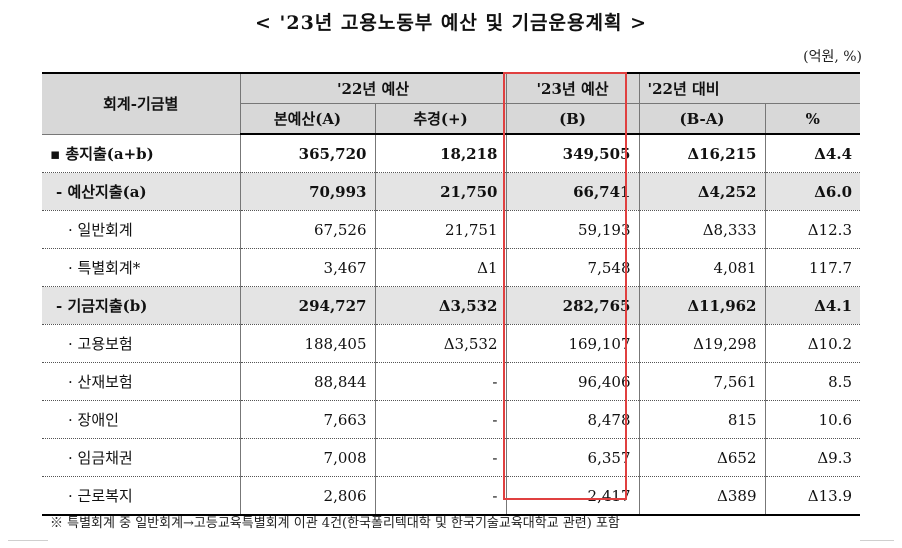  I want to click on table-row: · 일반회계 67,526 21,751 59,193 Δ8,333 Δ12.3, so click(451, 229).